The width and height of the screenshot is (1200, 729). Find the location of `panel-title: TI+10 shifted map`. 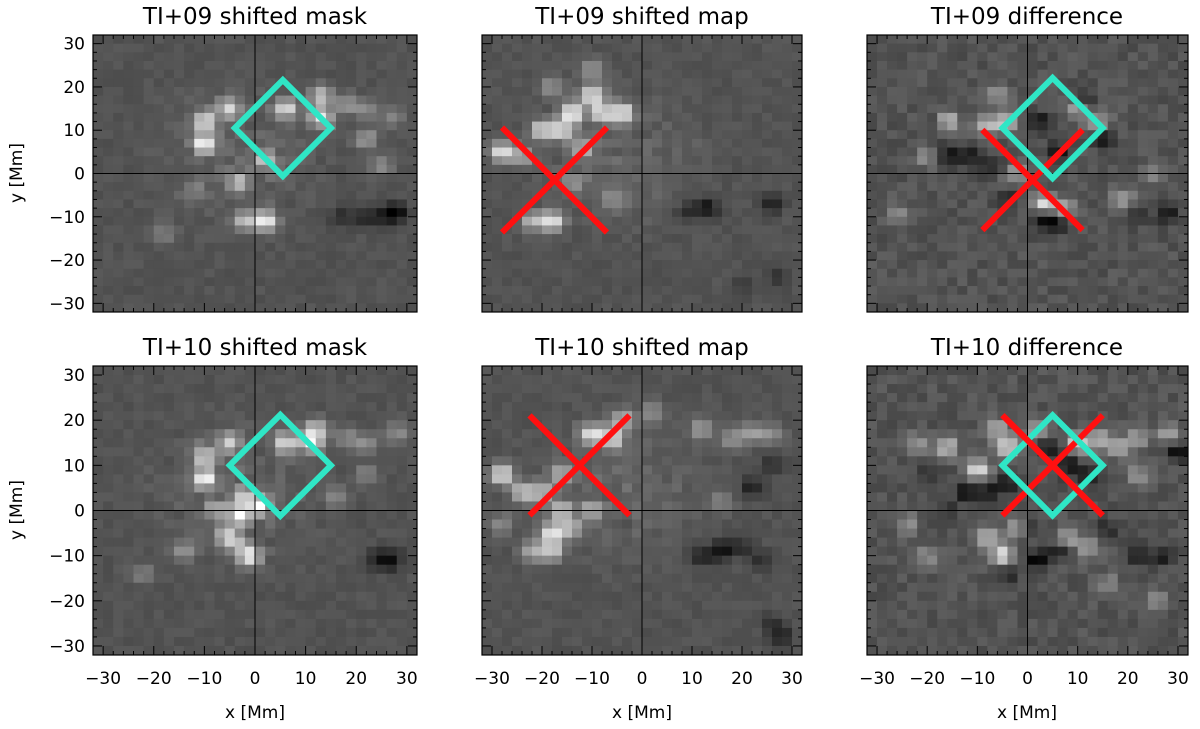

panel-title: TI+10 shifted map is located at coordinates (641, 348).